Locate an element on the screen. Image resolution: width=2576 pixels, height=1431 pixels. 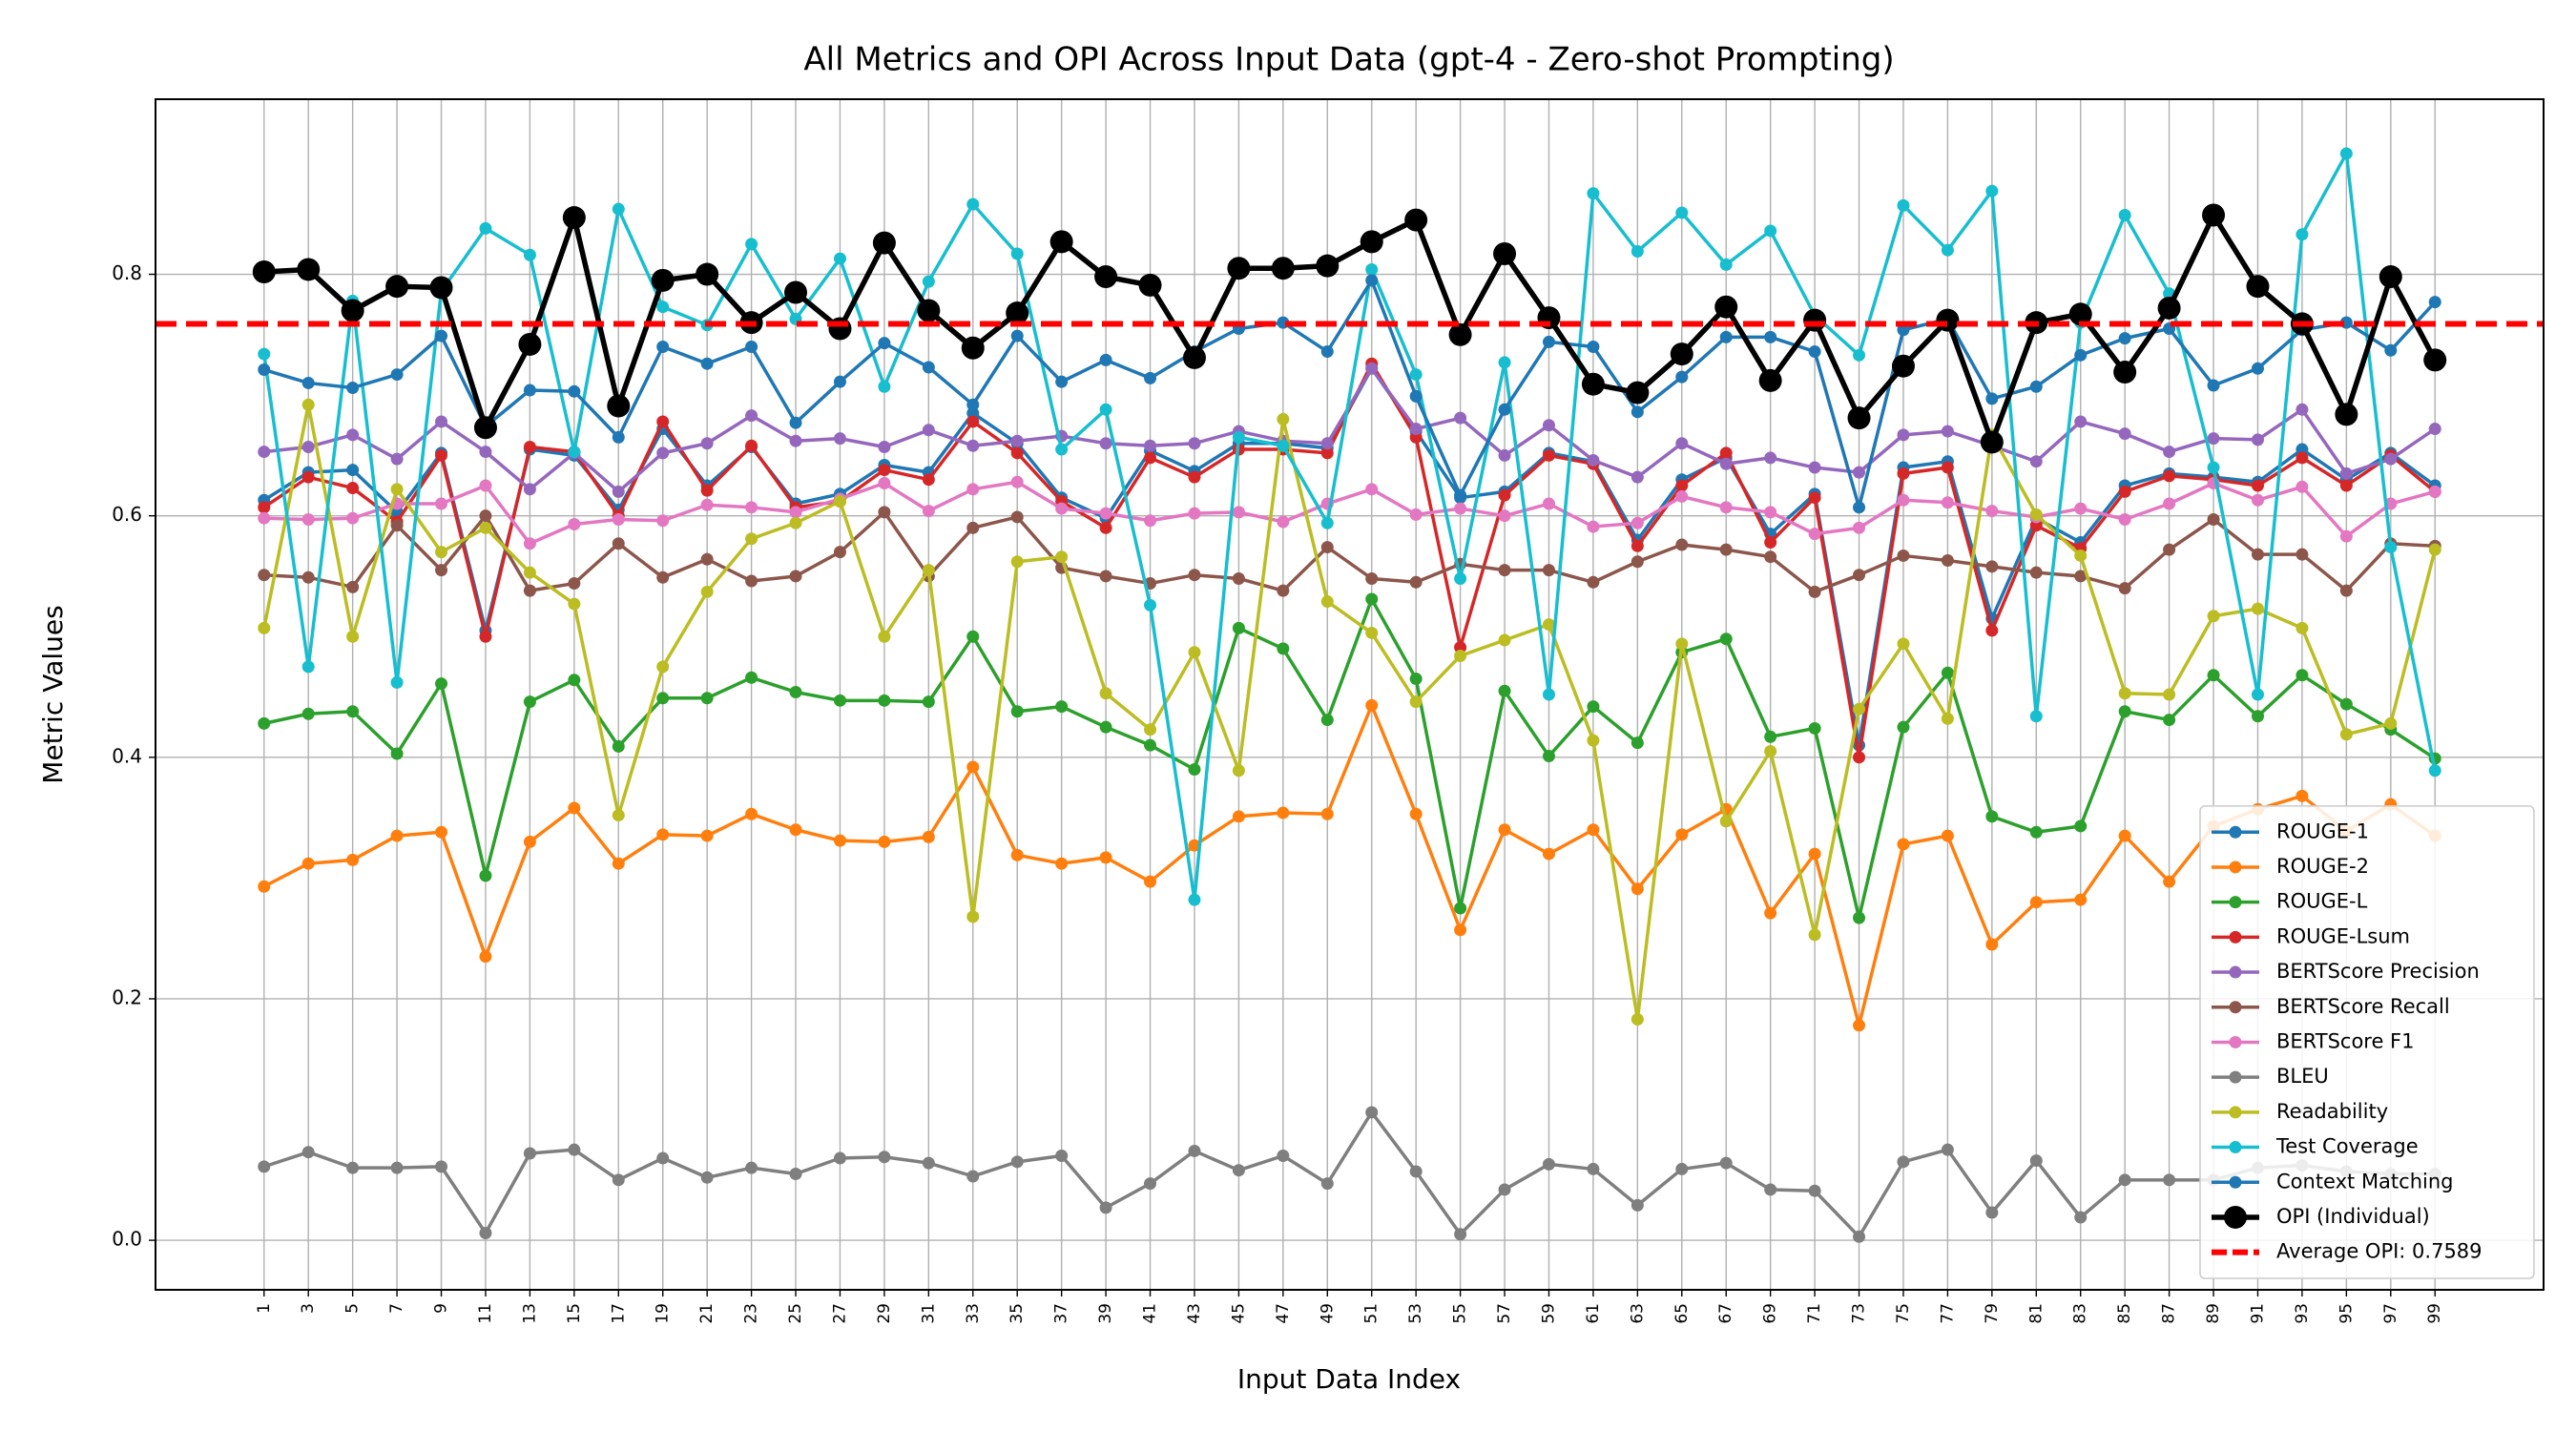
x-tick-label: 77 is located at coordinates (1947, 1314).